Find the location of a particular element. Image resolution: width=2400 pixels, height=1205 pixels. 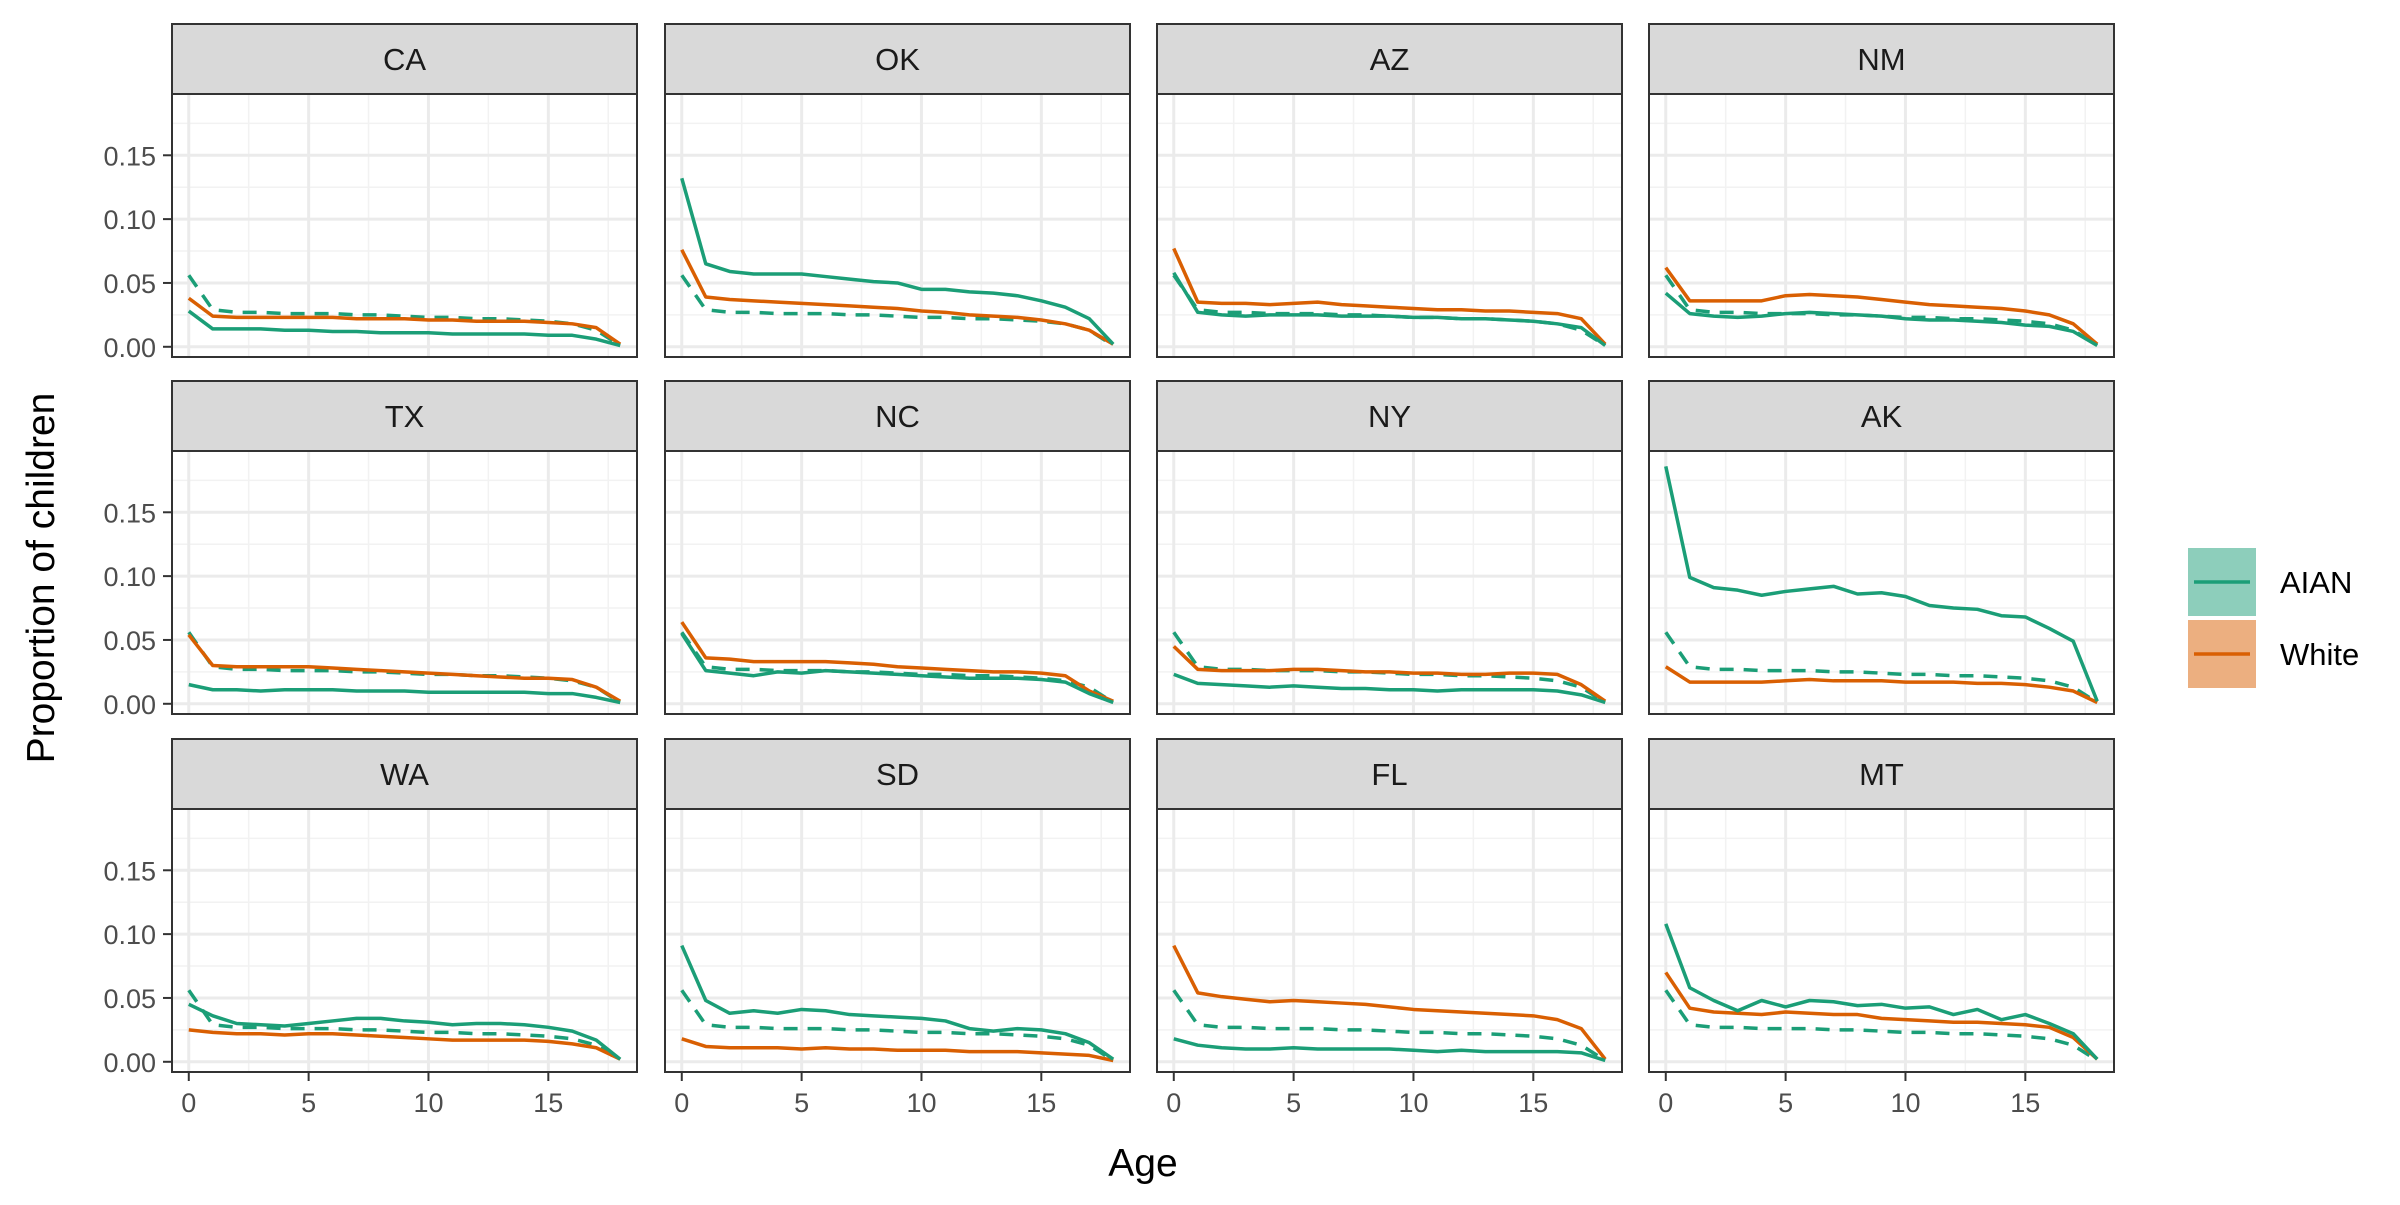

y-axis-title: Proportion of children is located at coordinates (41, 578).